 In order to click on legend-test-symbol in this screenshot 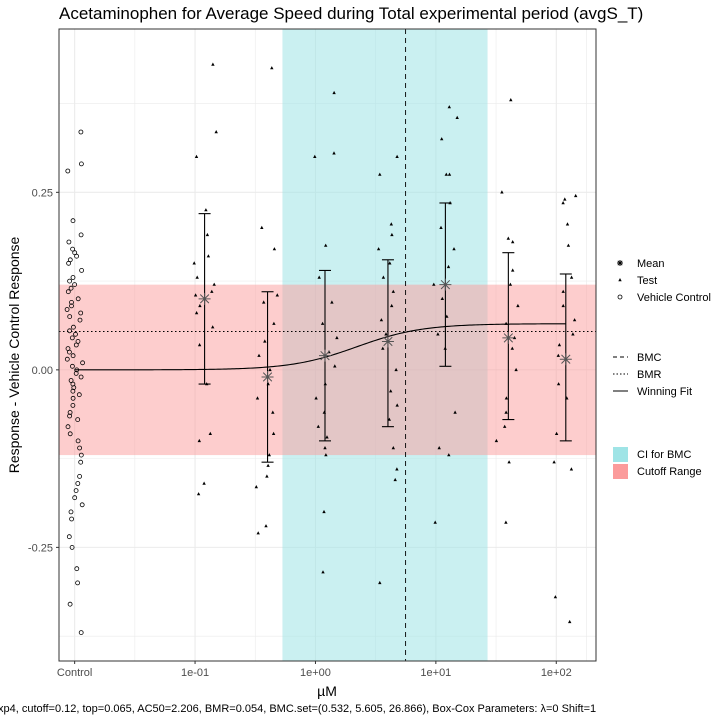, I will do `click(620, 280)`.